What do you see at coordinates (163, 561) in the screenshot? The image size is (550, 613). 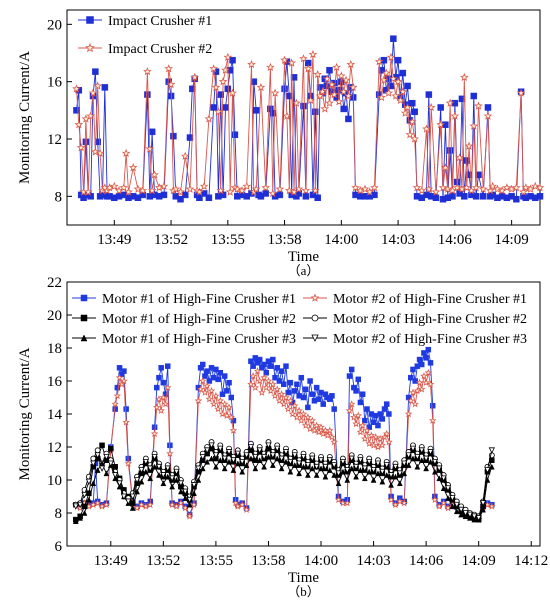 I see `x-tick-label: 13:52` at bounding box center [163, 561].